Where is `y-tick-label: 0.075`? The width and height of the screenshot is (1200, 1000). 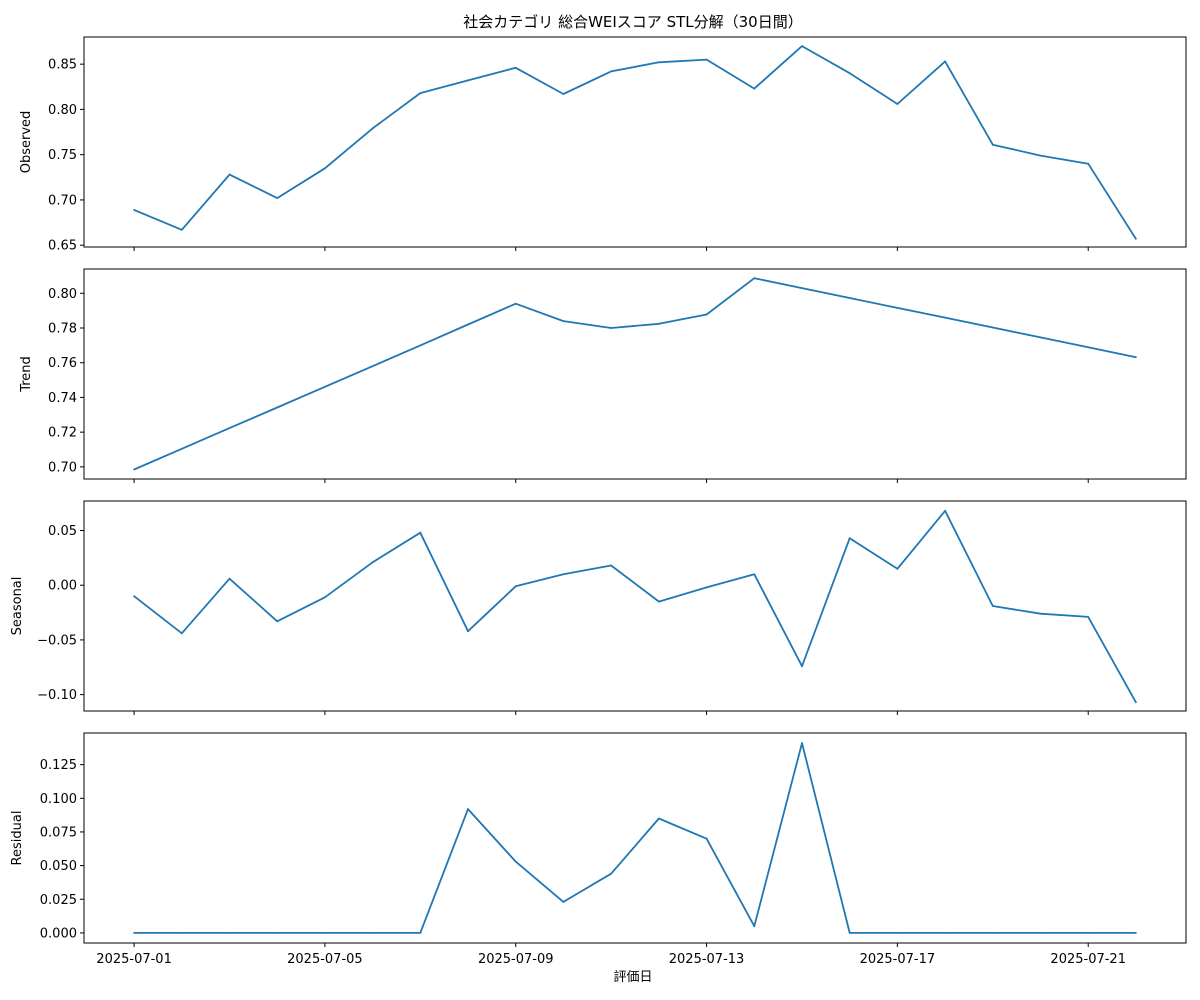
y-tick-label: 0.075 is located at coordinates (58, 832).